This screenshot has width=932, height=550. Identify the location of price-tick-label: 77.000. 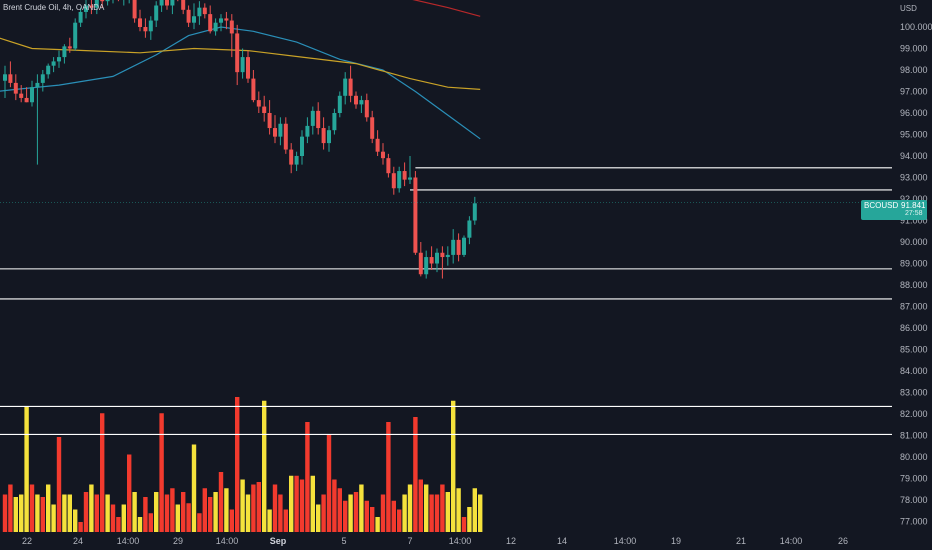
(914, 522).